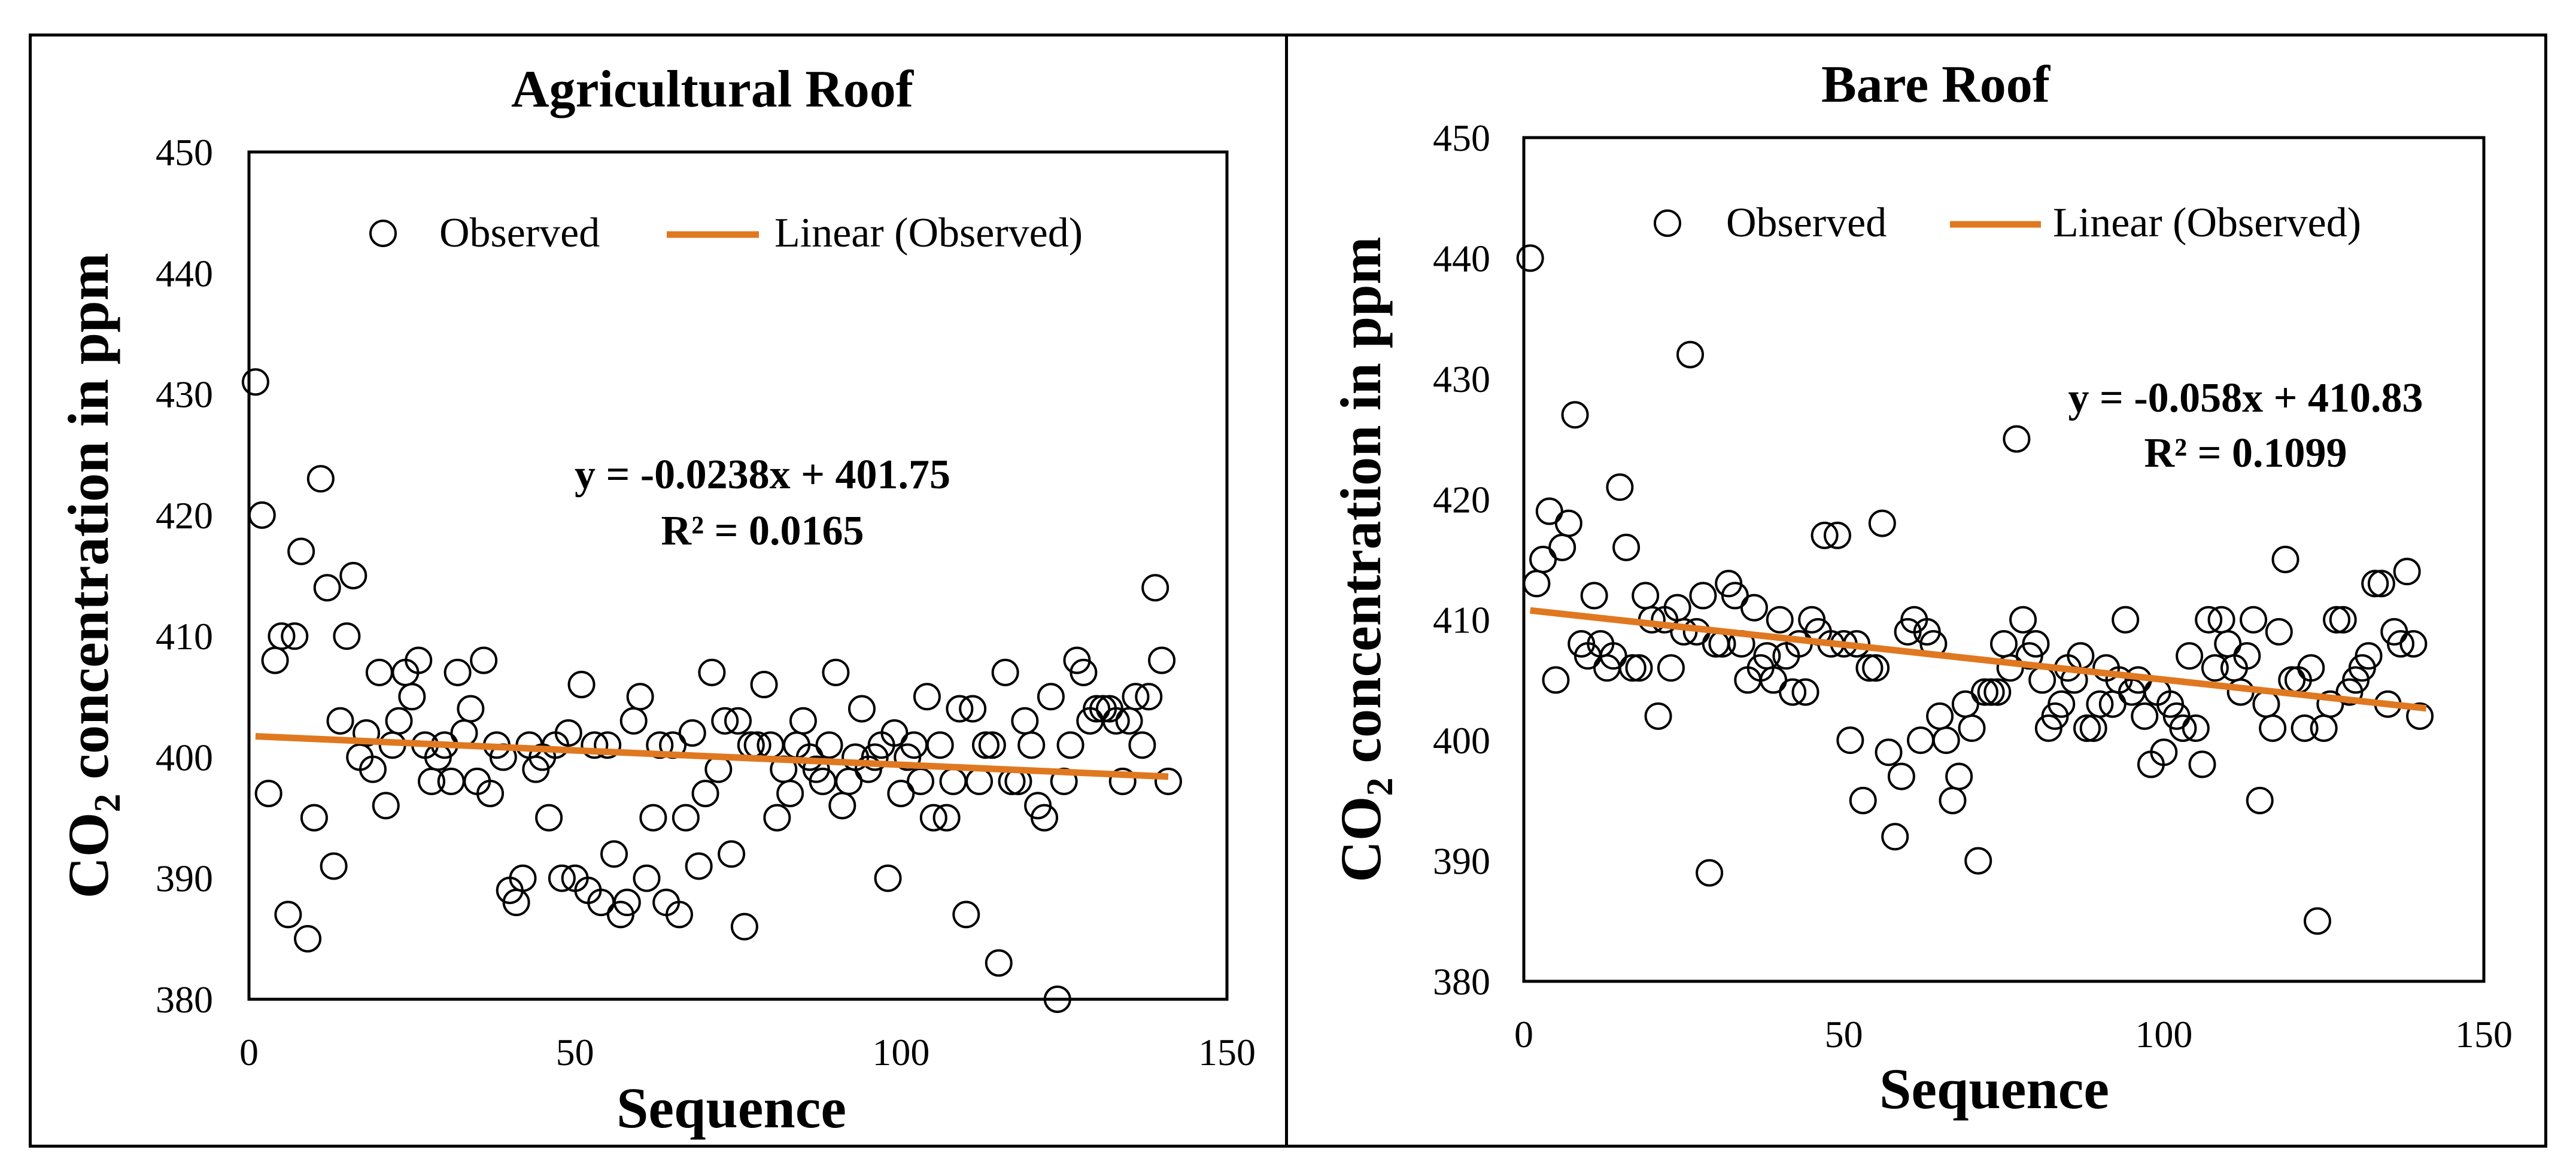 Image resolution: width=2576 pixels, height=1168 pixels. What do you see at coordinates (184, 757) in the screenshot?
I see `y-tick-label: 400` at bounding box center [184, 757].